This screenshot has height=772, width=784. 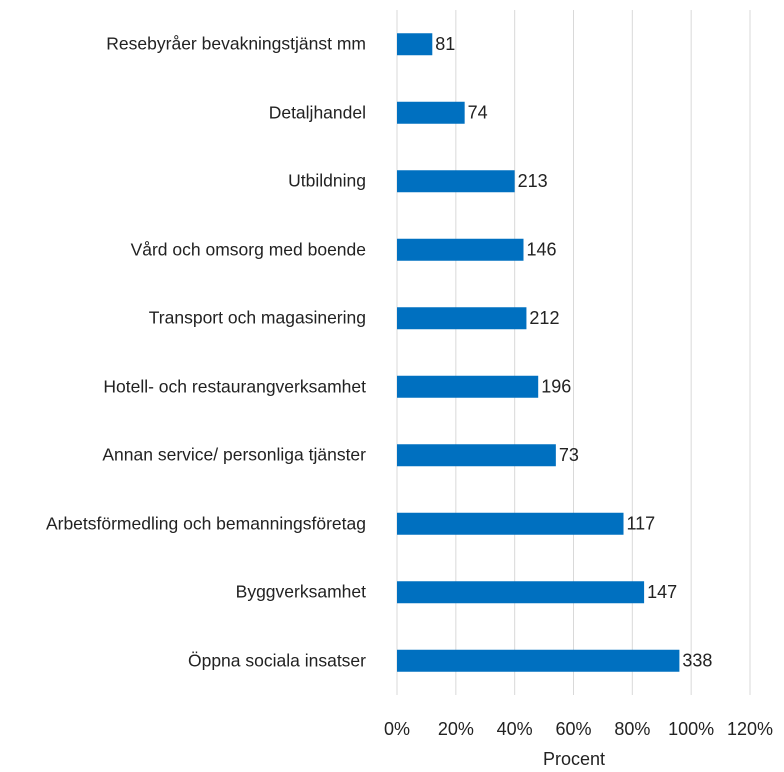 I want to click on x-tick-label: 120%, so click(x=750, y=729).